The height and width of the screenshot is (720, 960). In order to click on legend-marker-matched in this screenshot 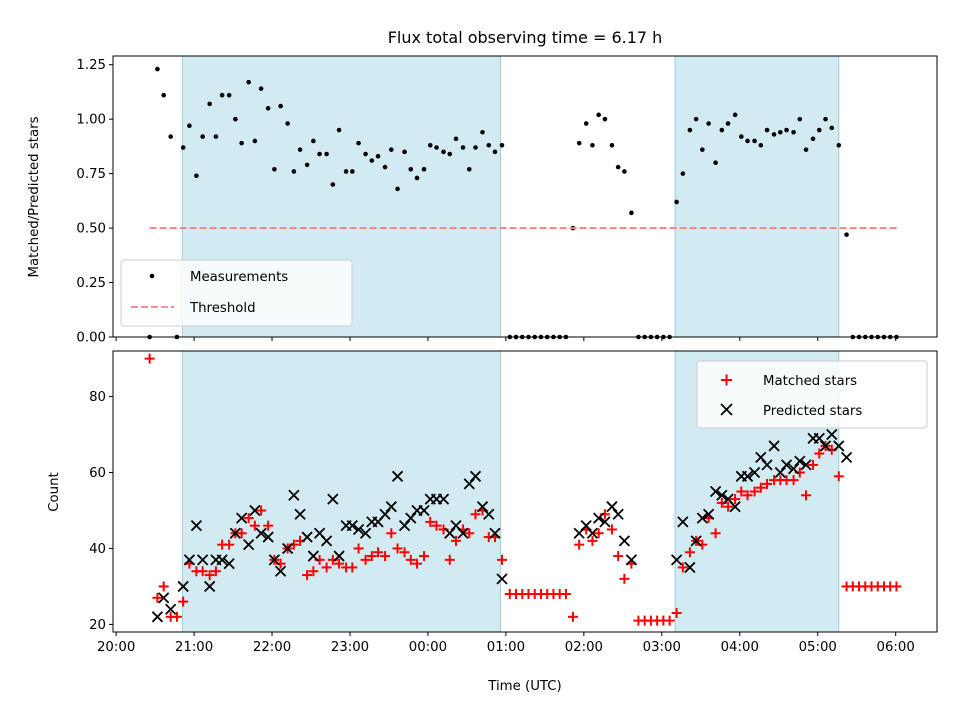, I will do `click(726, 380)`.